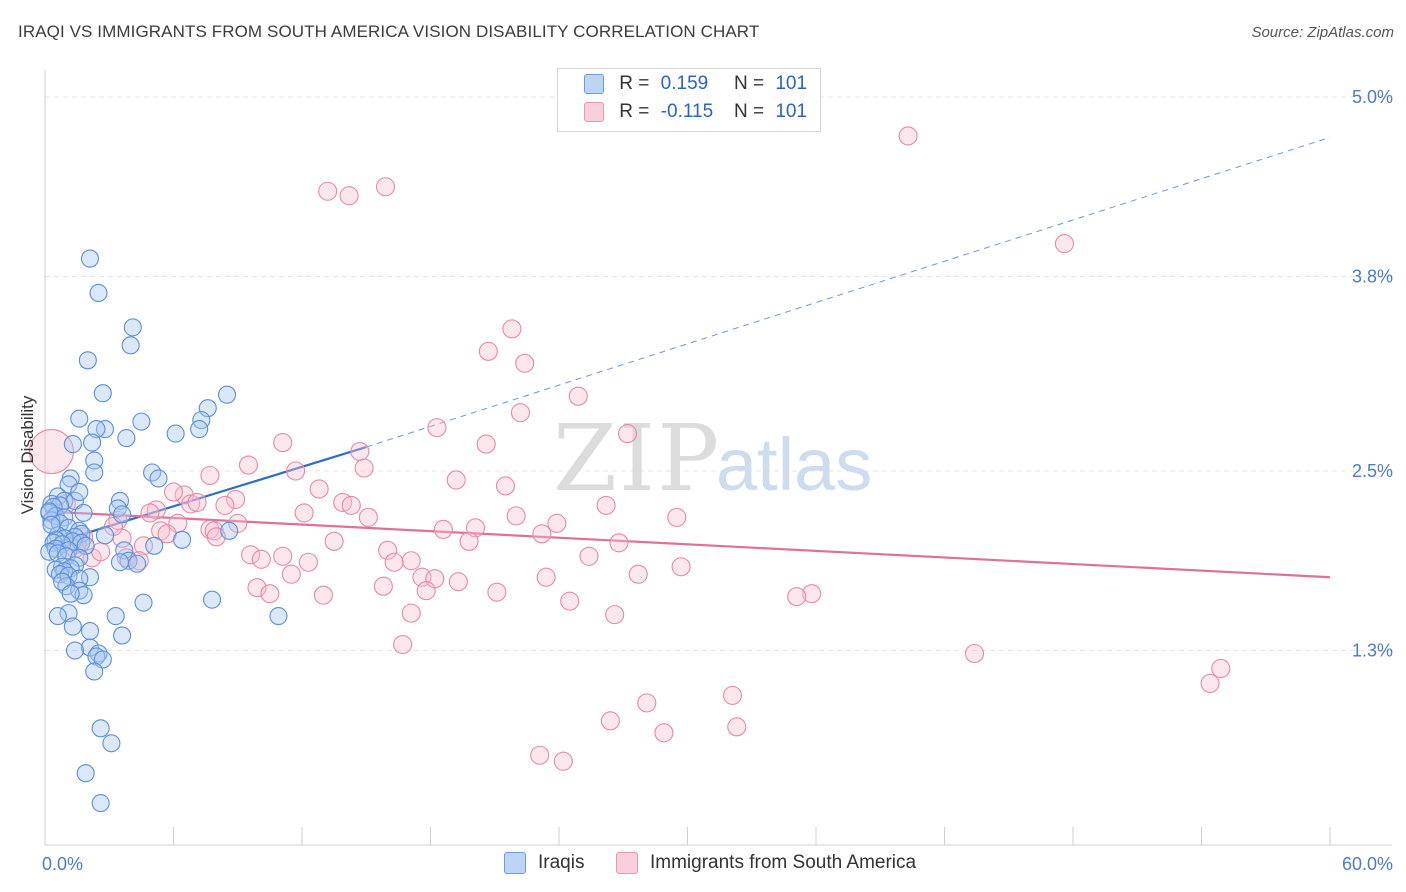 Image resolution: width=1406 pixels, height=892 pixels. Describe the element at coordinates (794, 464) in the screenshot. I see `svg-text: atlas` at that location.